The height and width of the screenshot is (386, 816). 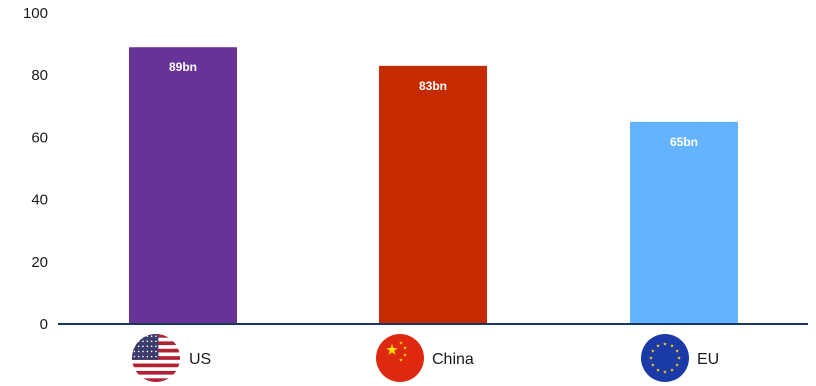 I want to click on category-label: China, so click(x=453, y=359).